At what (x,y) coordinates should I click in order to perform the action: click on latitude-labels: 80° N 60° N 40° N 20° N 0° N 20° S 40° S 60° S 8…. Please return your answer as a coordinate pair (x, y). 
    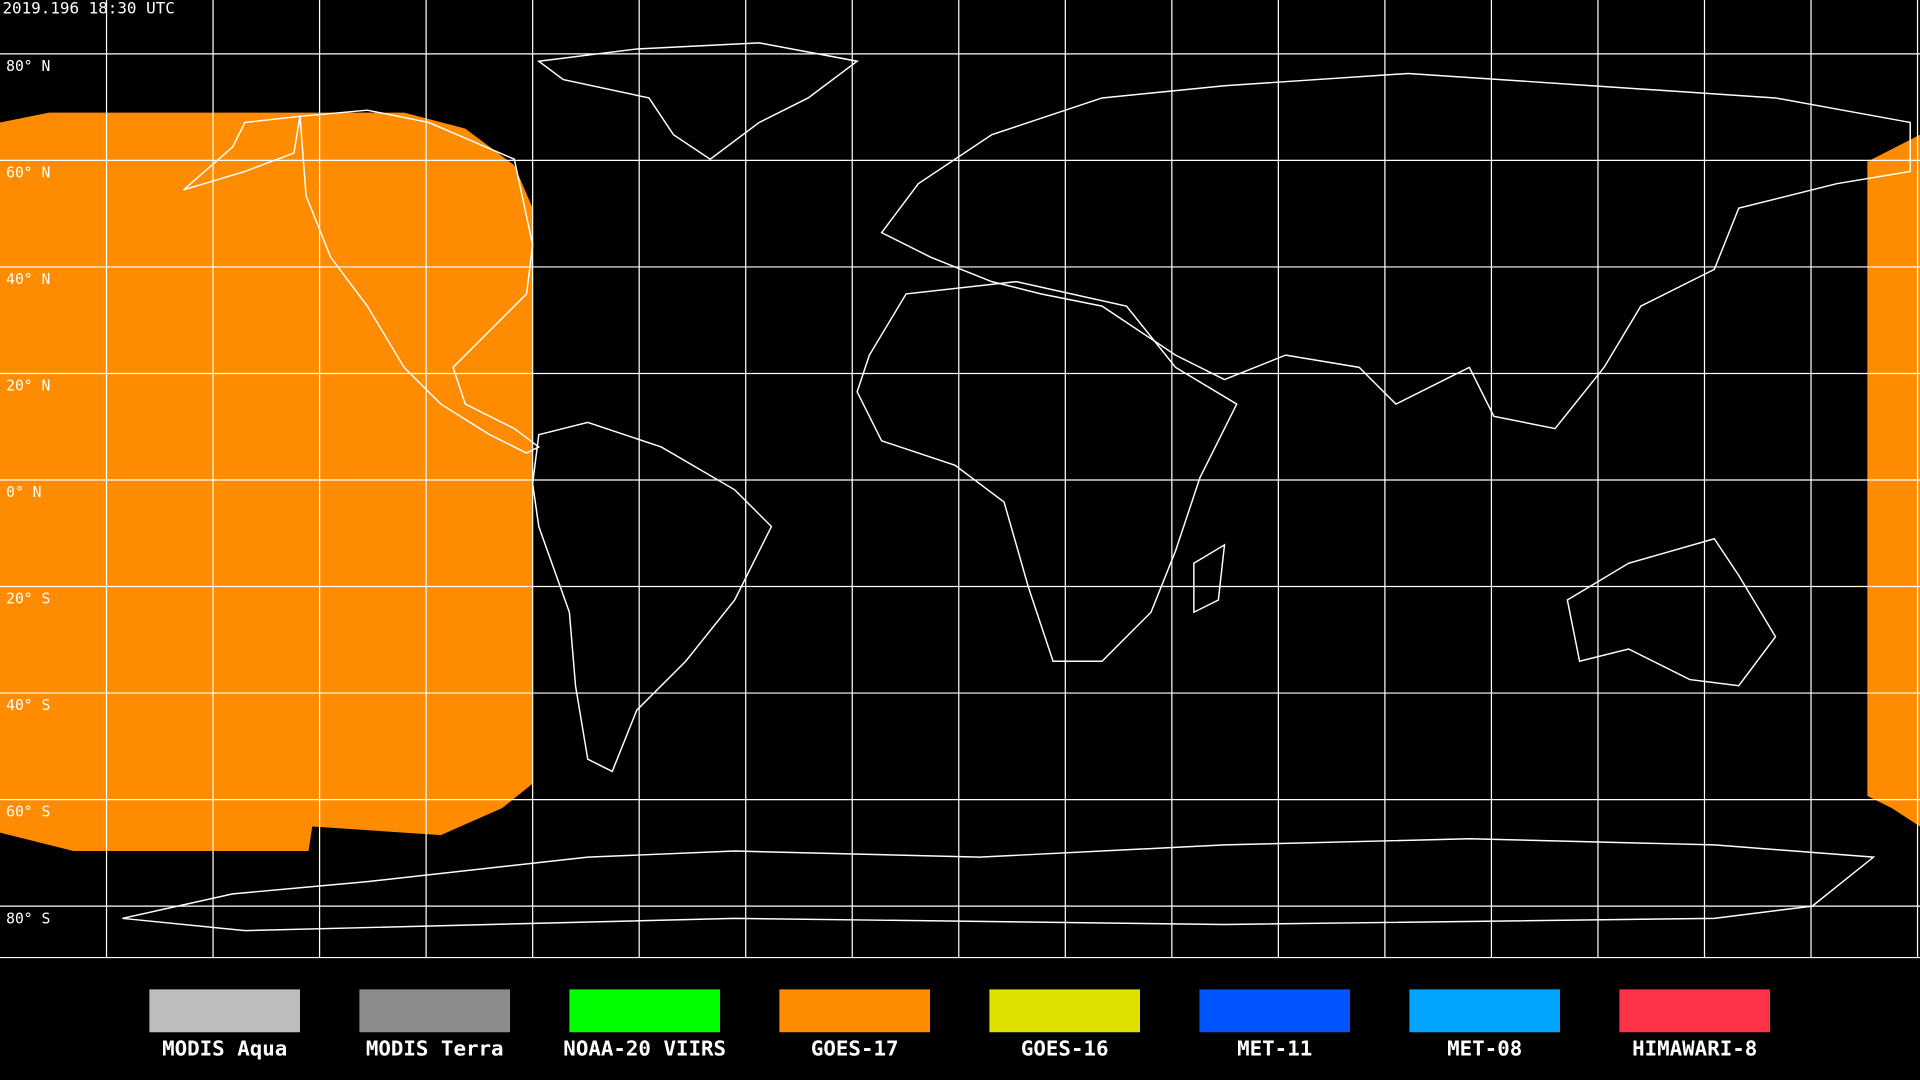
    Looking at the image, I should click on (28, 492).